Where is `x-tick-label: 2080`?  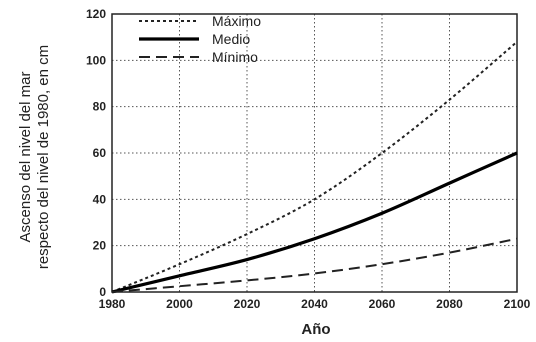
x-tick-label: 2080 is located at coordinates (449, 304).